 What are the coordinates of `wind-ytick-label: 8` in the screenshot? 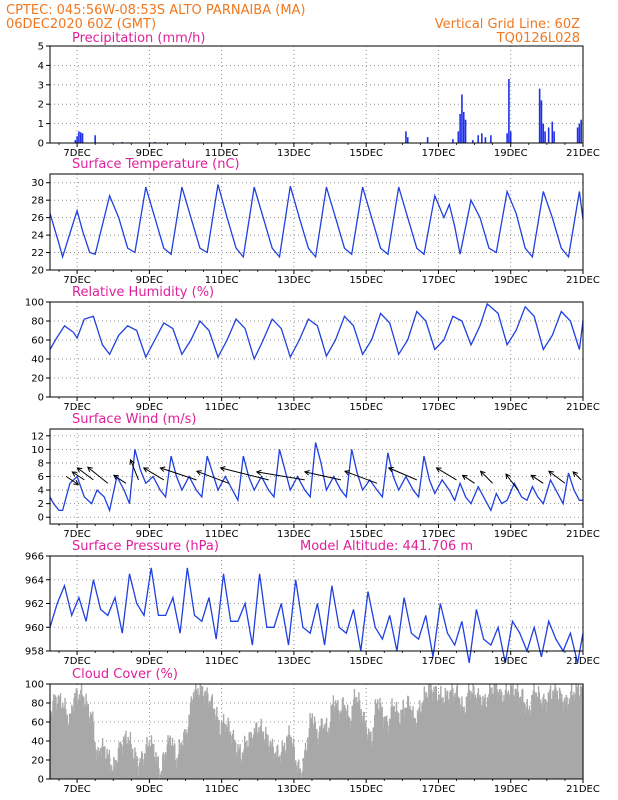 It's located at (41, 463).